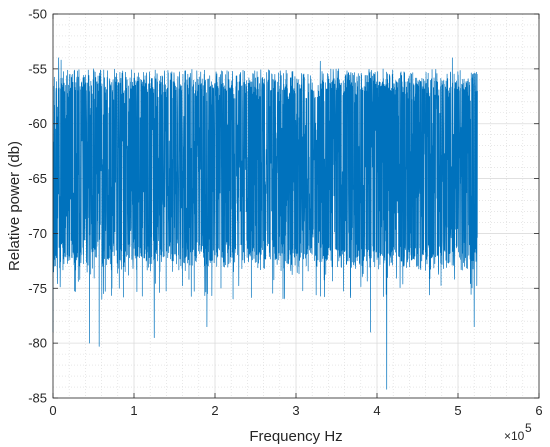 Image resolution: width=550 pixels, height=447 pixels. I want to click on y-tick-labels: -50 -55 -60 -65 -70 -75 -80 -85, so click(37, 206).